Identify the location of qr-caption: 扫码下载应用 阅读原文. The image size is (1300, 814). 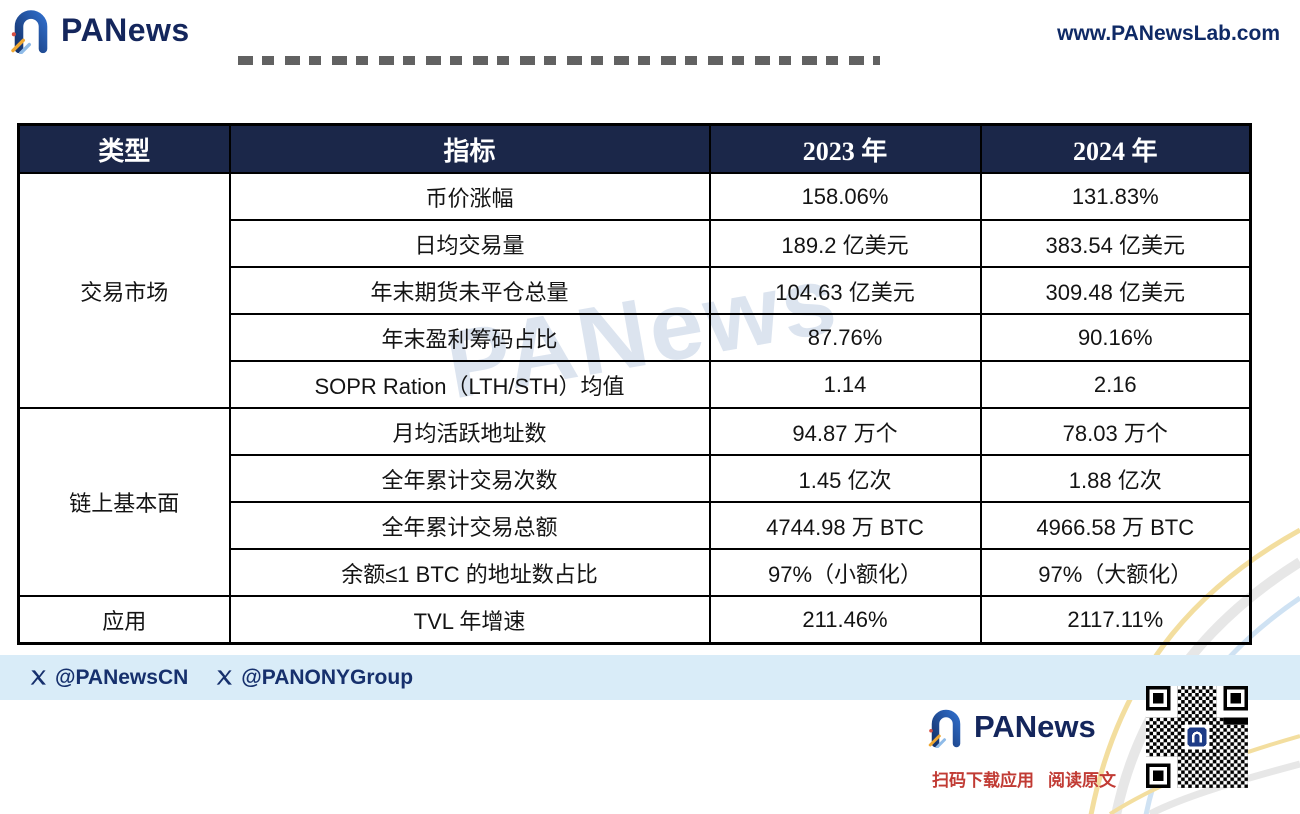
(1024, 778).